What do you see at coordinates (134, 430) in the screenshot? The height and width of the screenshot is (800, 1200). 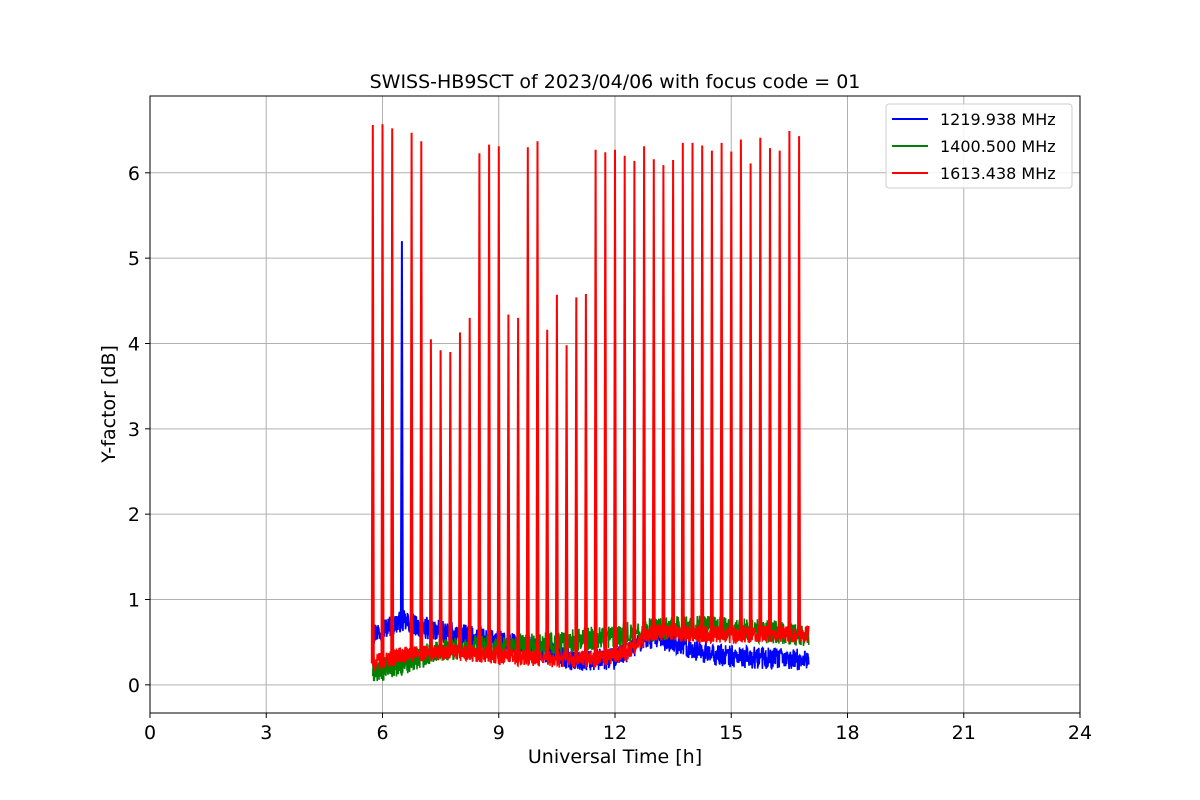 I see `y-tick-label: 3` at bounding box center [134, 430].